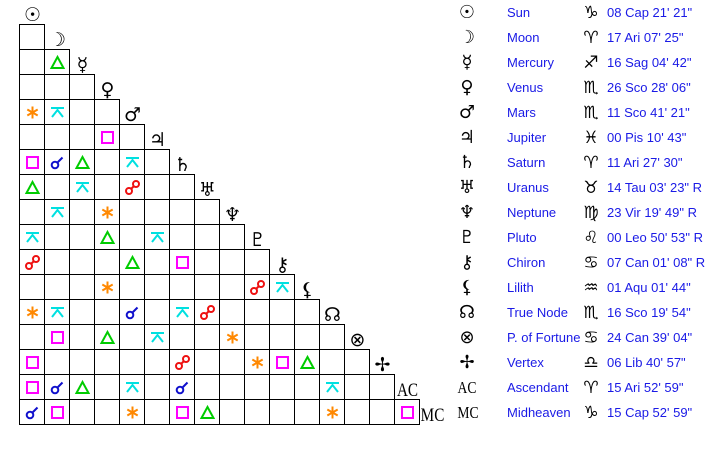  What do you see at coordinates (467, 237) in the screenshot?
I see `pluto-icon: ♇` at bounding box center [467, 237].